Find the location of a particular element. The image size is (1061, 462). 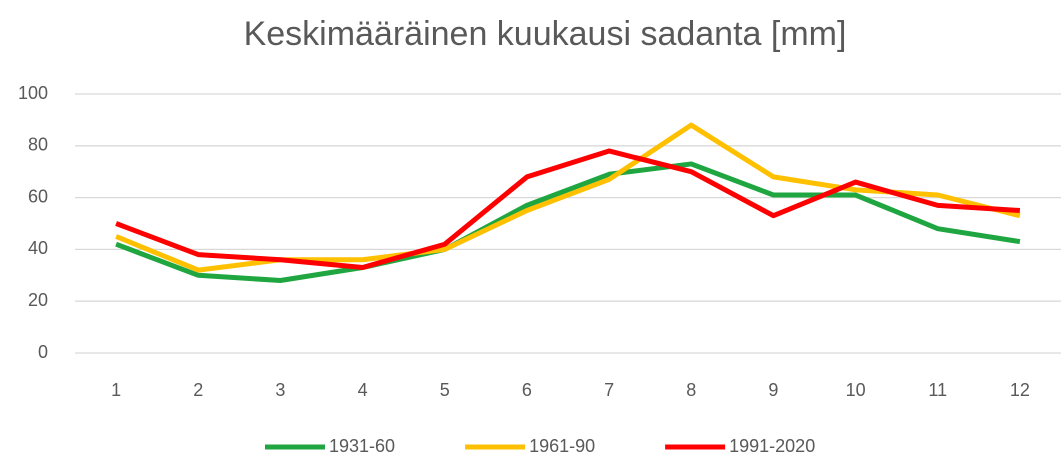

x-tick-label: 6 is located at coordinates (527, 390).